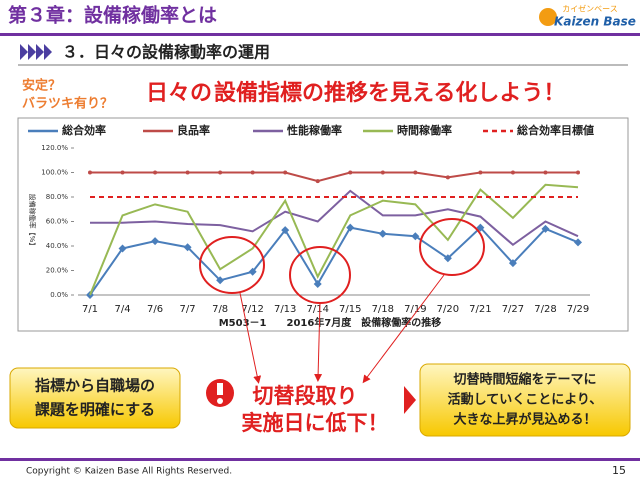  I want to click on slide-title: 第３章：設備稼働率とは, so click(112, 15).